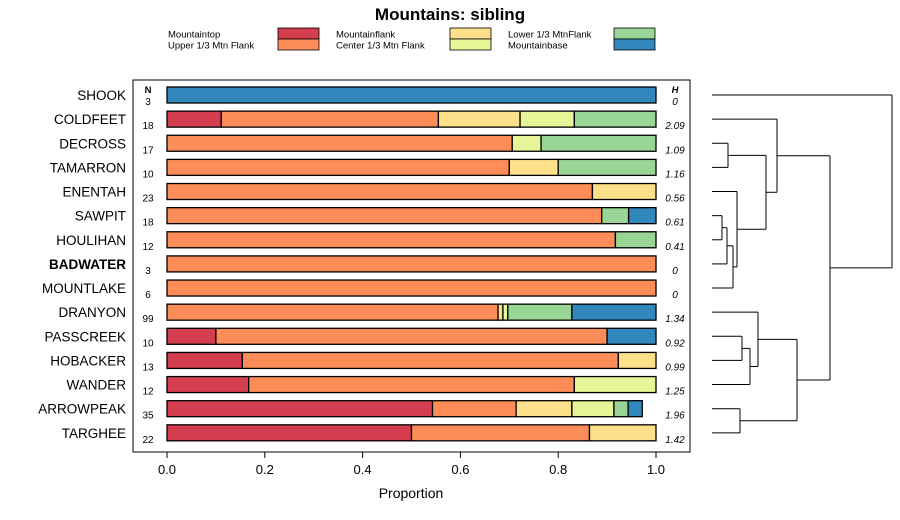 The image size is (900, 520). What do you see at coordinates (88, 167) in the screenshot?
I see `row-label: TAMARRON` at bounding box center [88, 167].